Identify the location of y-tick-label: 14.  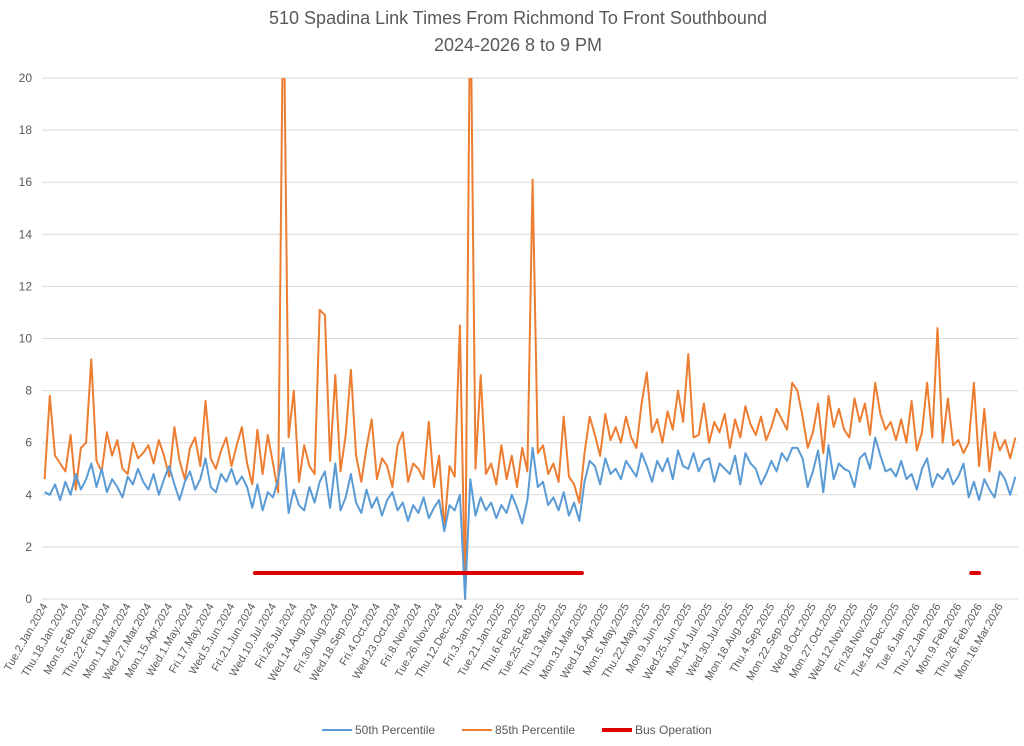
(26, 234).